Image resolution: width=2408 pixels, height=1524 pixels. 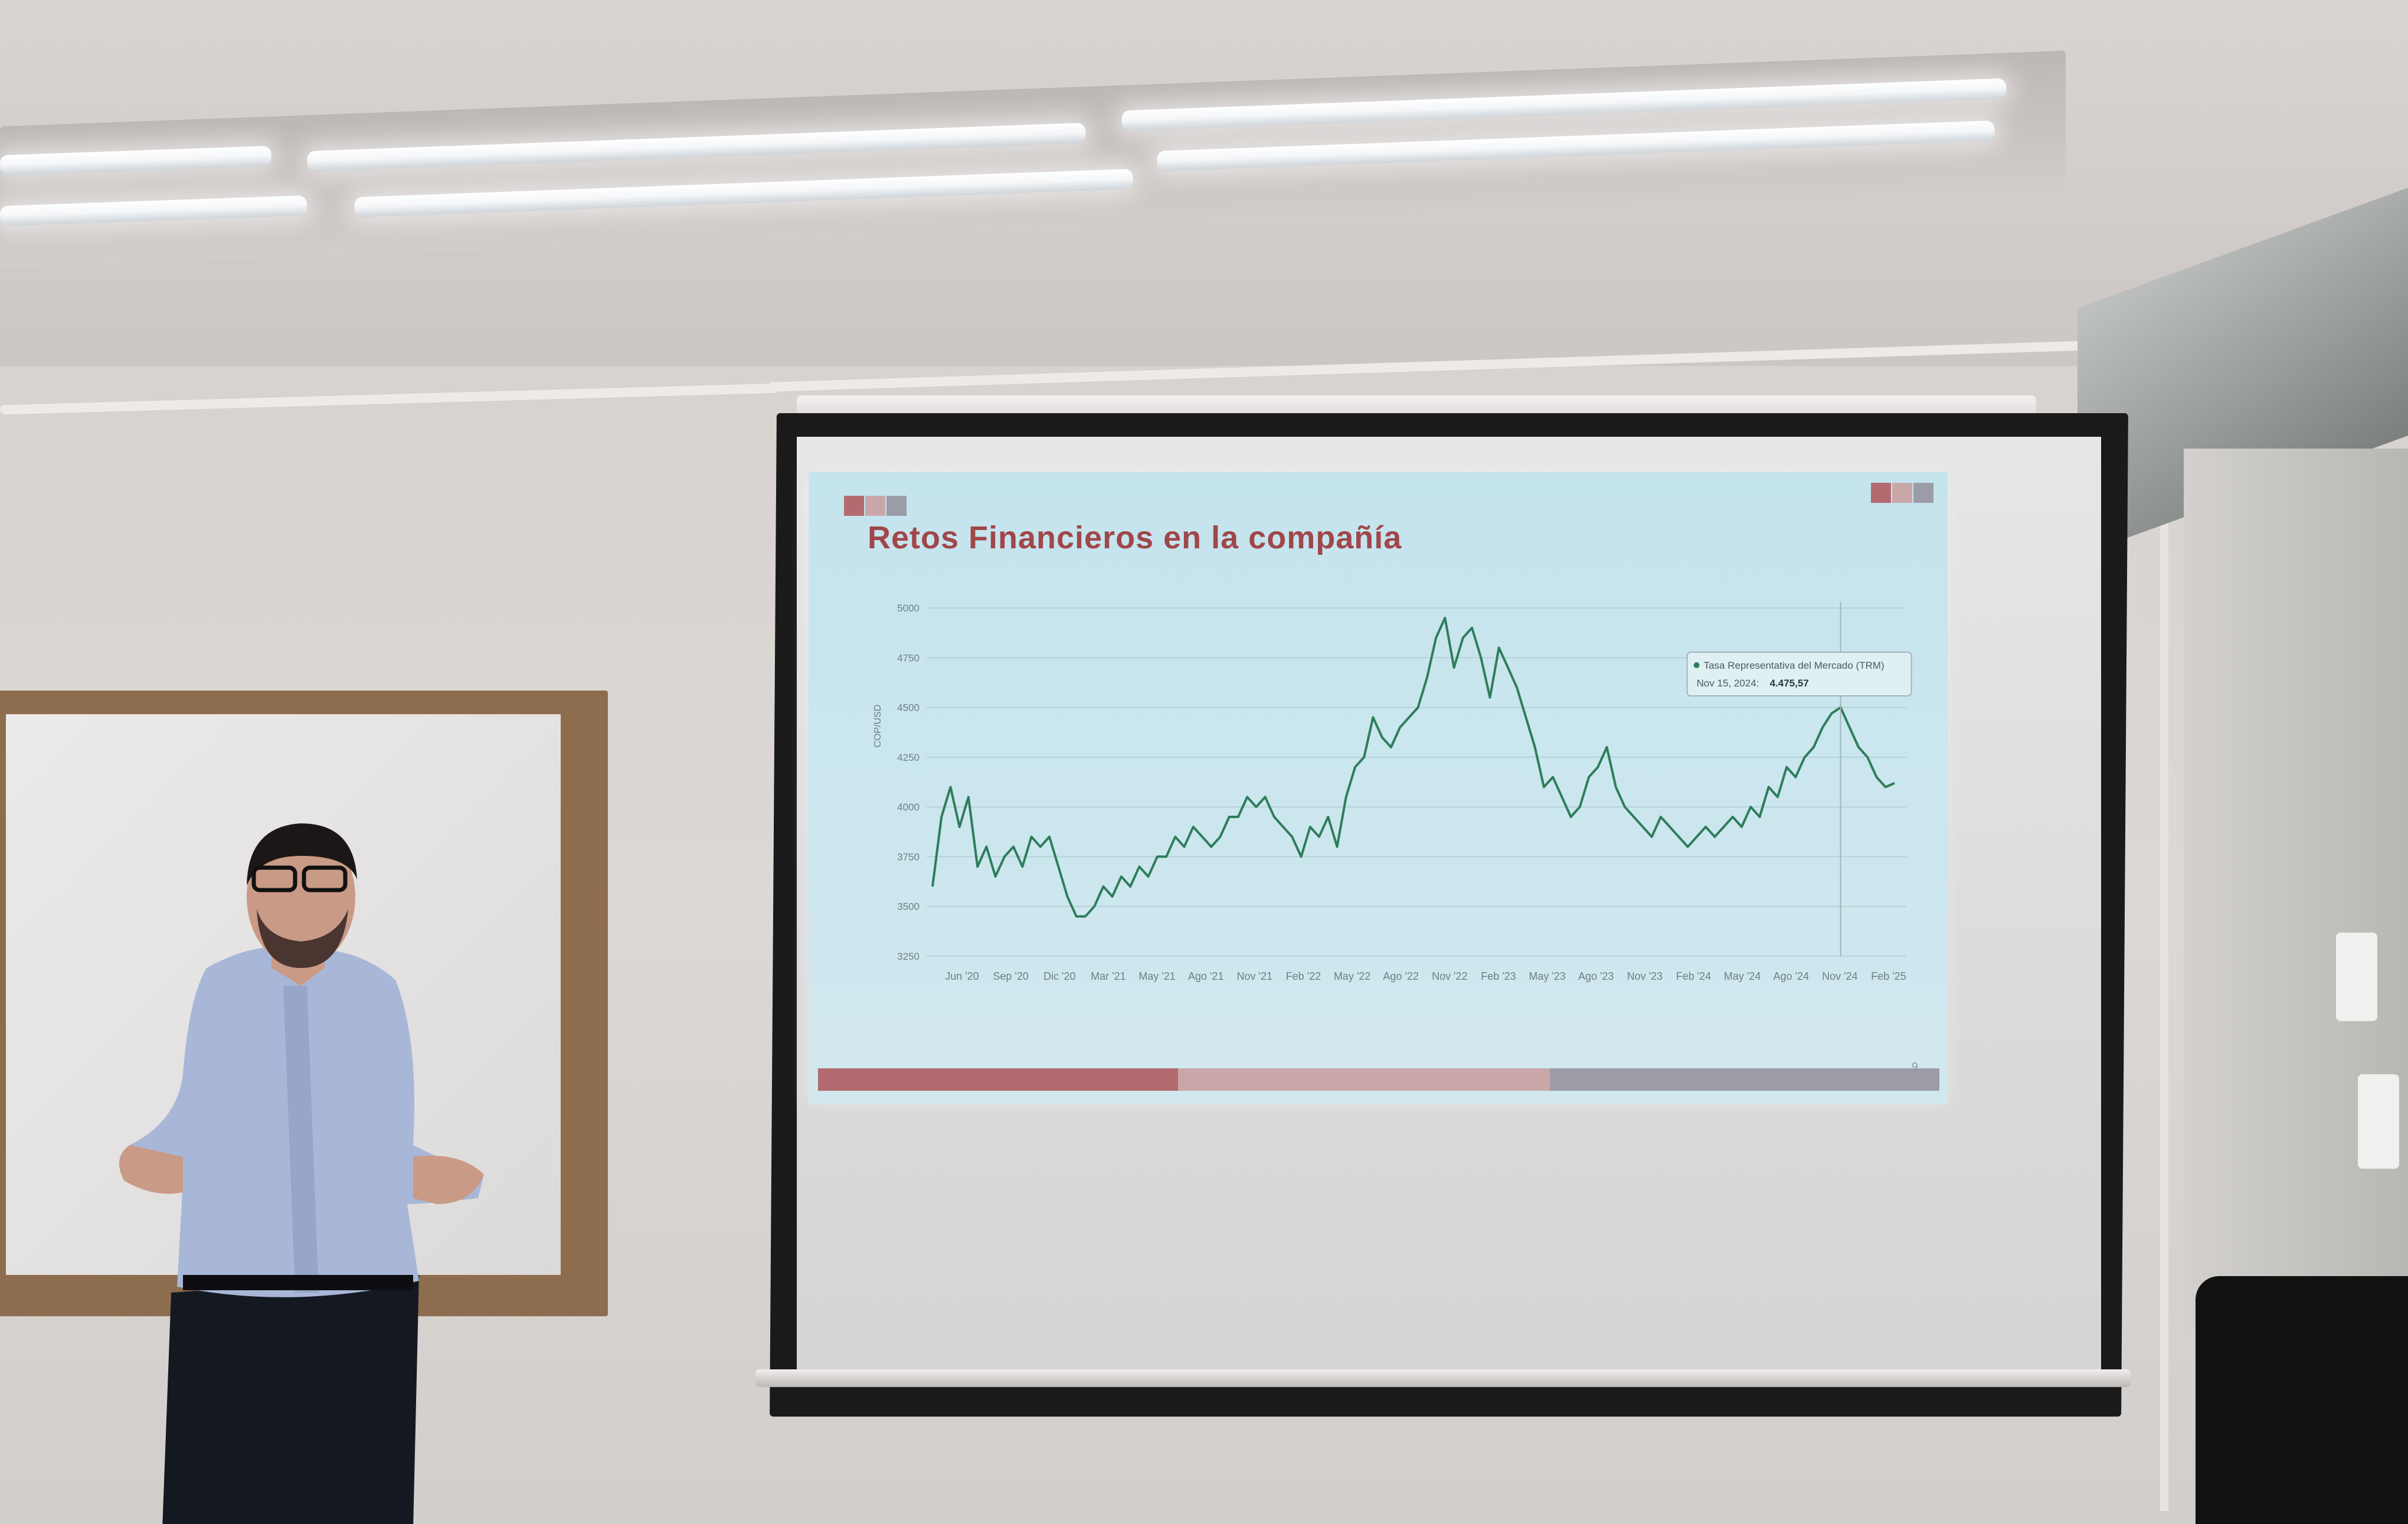 What do you see at coordinates (908, 856) in the screenshot?
I see `y-tick-label: 3750` at bounding box center [908, 856].